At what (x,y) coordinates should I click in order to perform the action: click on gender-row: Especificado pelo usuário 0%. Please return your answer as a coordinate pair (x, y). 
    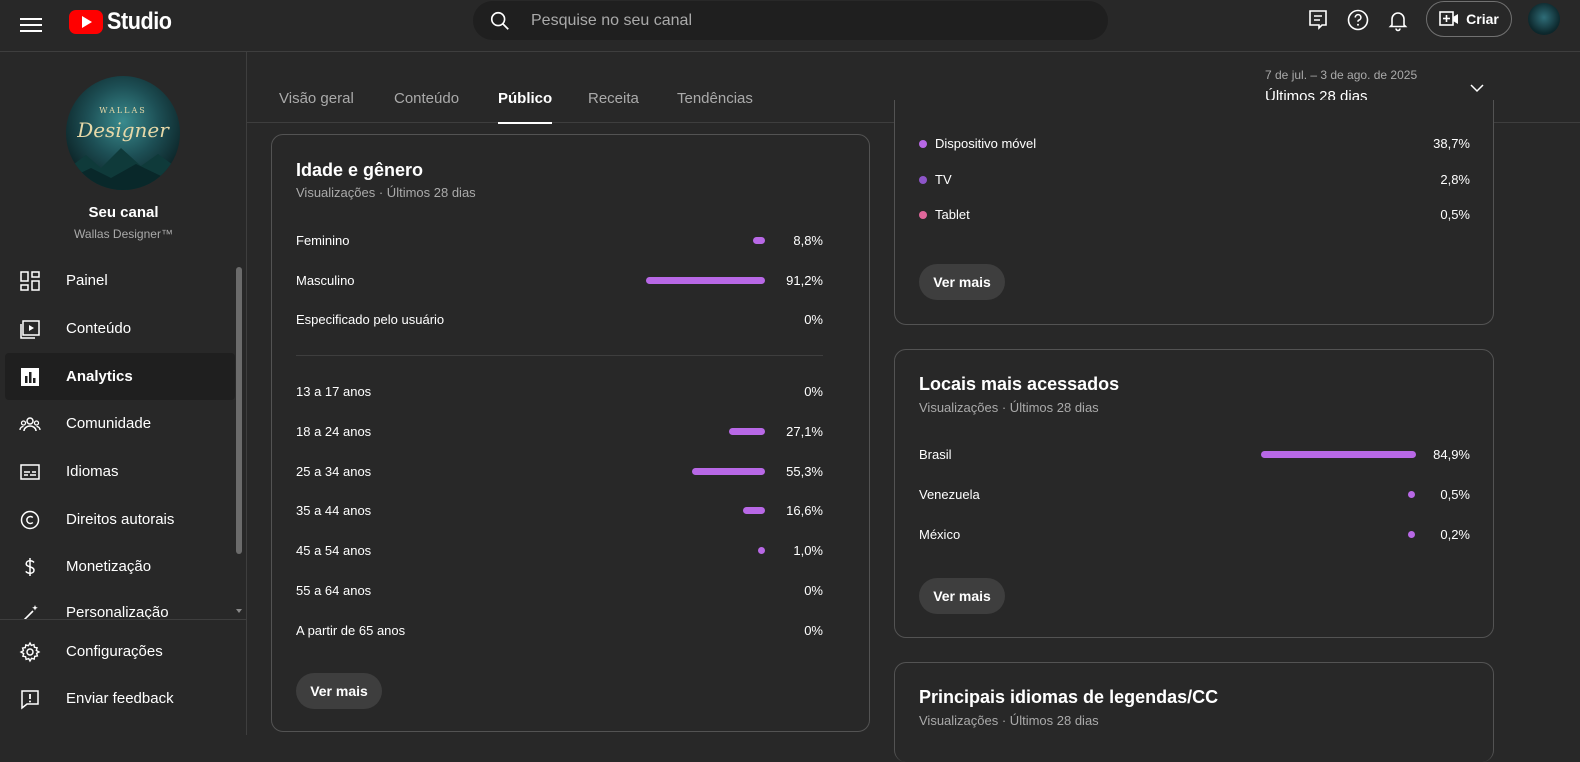
    Looking at the image, I should click on (559, 322).